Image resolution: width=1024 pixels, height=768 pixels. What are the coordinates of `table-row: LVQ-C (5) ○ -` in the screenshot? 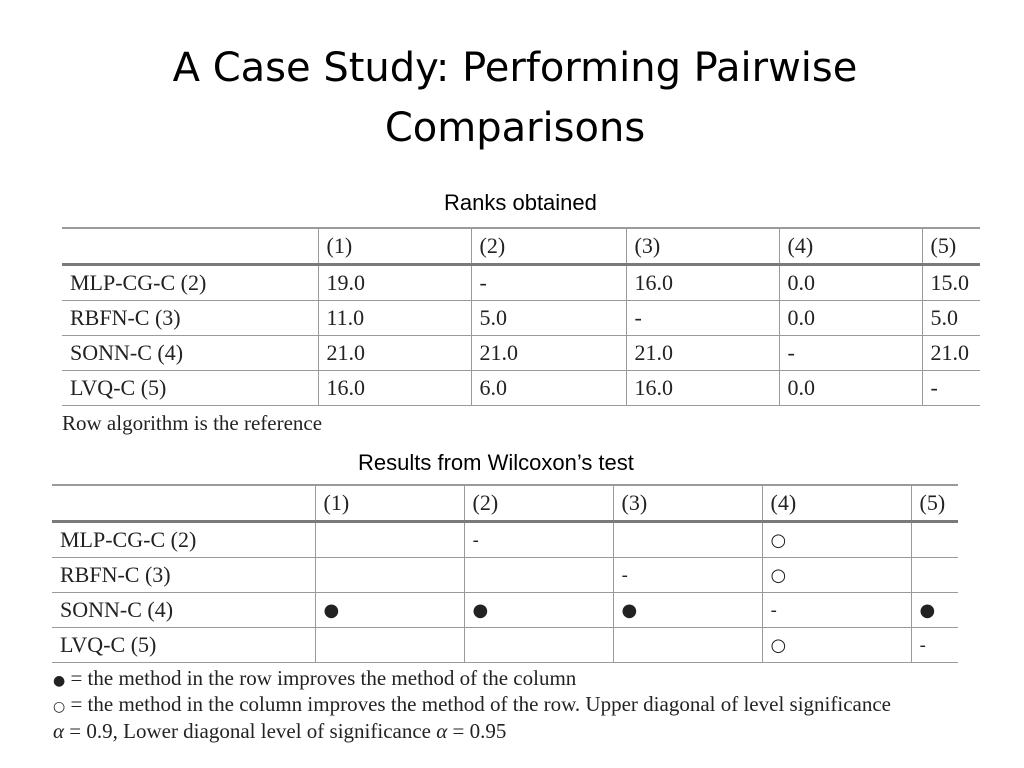 It's located at (505, 645).